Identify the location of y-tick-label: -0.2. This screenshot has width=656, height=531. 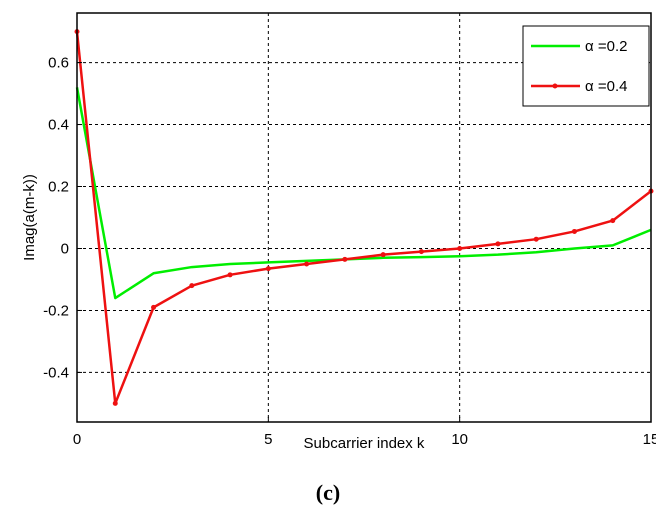
(56, 310).